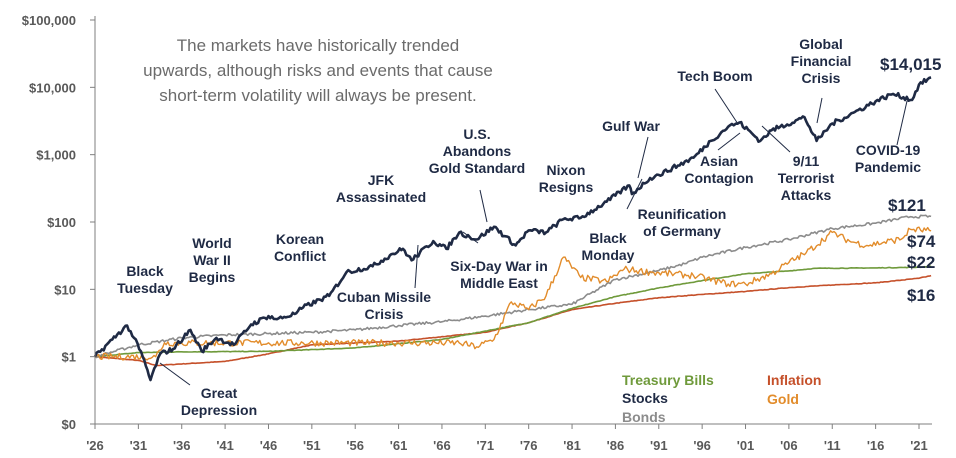 This screenshot has height=458, width=956. Describe the element at coordinates (56, 155) in the screenshot. I see `y-tick-label: $1,000` at that location.